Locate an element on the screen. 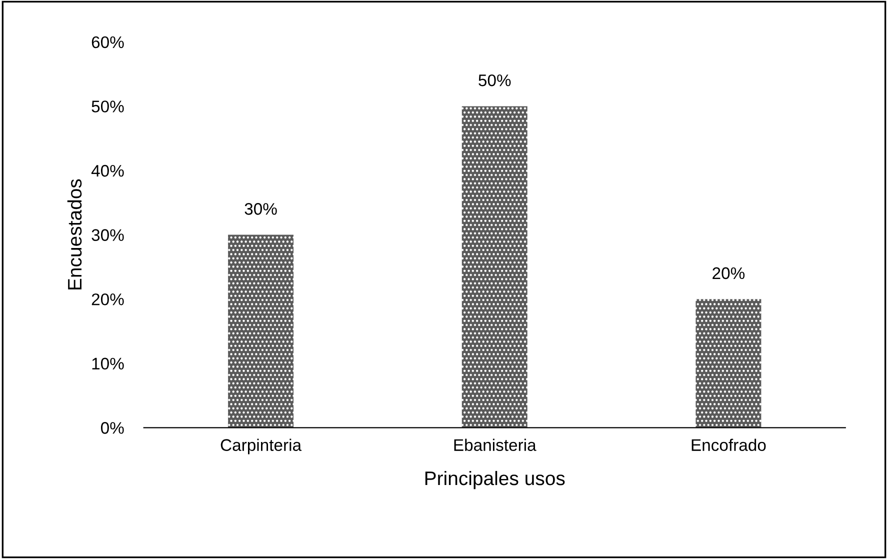 The height and width of the screenshot is (559, 888). x-tick-label: Carpinteria is located at coordinates (261, 446).